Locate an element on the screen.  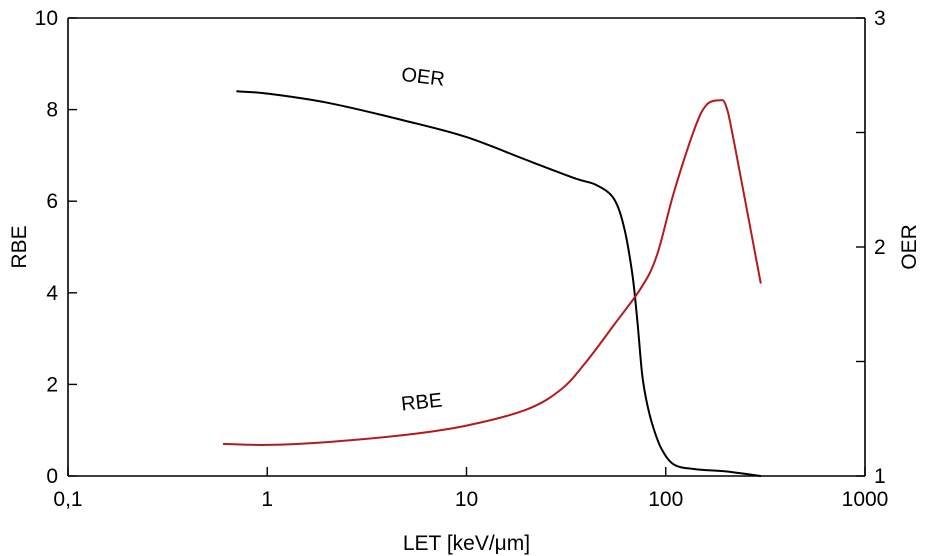
y-left-tick-label: 2 is located at coordinates (52, 384).